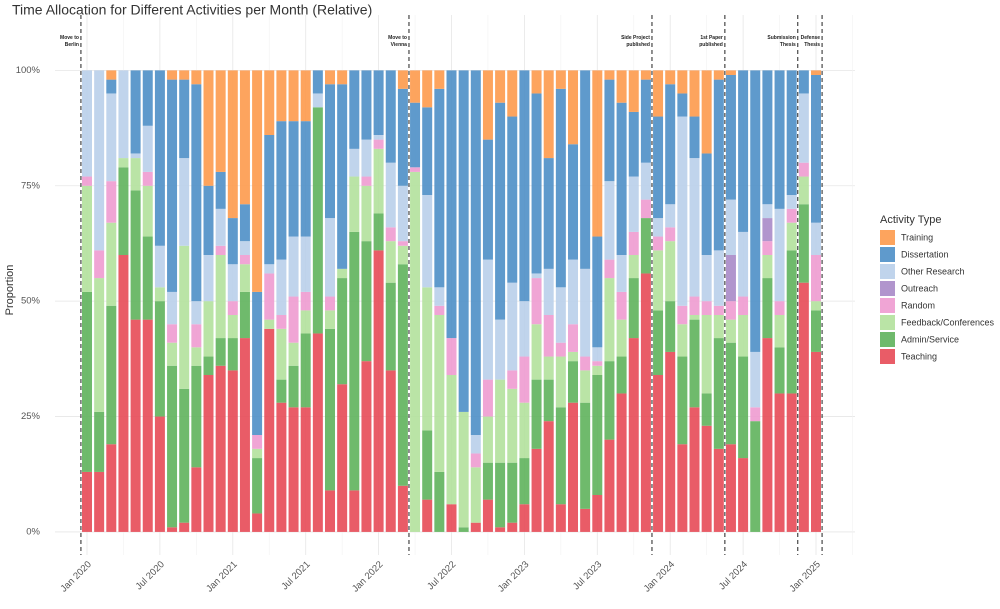  What do you see at coordinates (930, 339) in the screenshot?
I see `legend-label: Admin/Service` at bounding box center [930, 339].